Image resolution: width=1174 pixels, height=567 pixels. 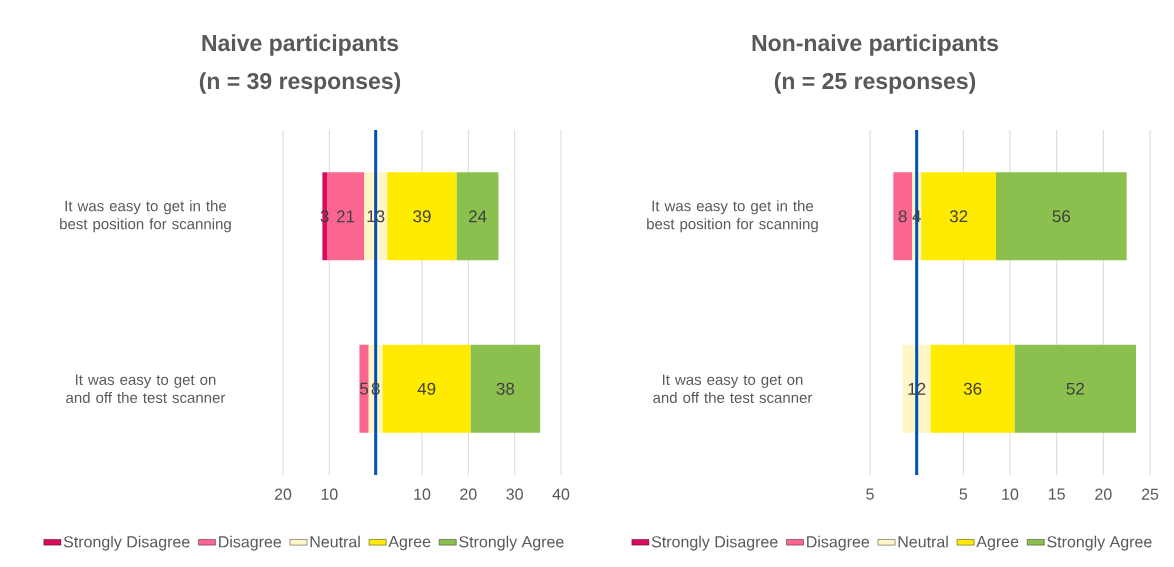 I want to click on annotation: 5, so click(x=364, y=388).